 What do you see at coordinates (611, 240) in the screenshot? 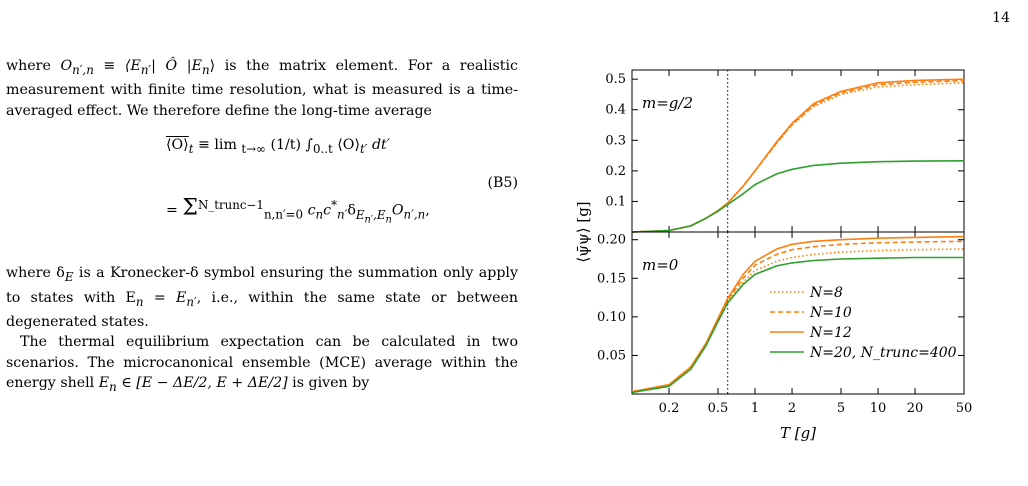
I see `y-tick-label-1-3: 0.20` at bounding box center [611, 240].